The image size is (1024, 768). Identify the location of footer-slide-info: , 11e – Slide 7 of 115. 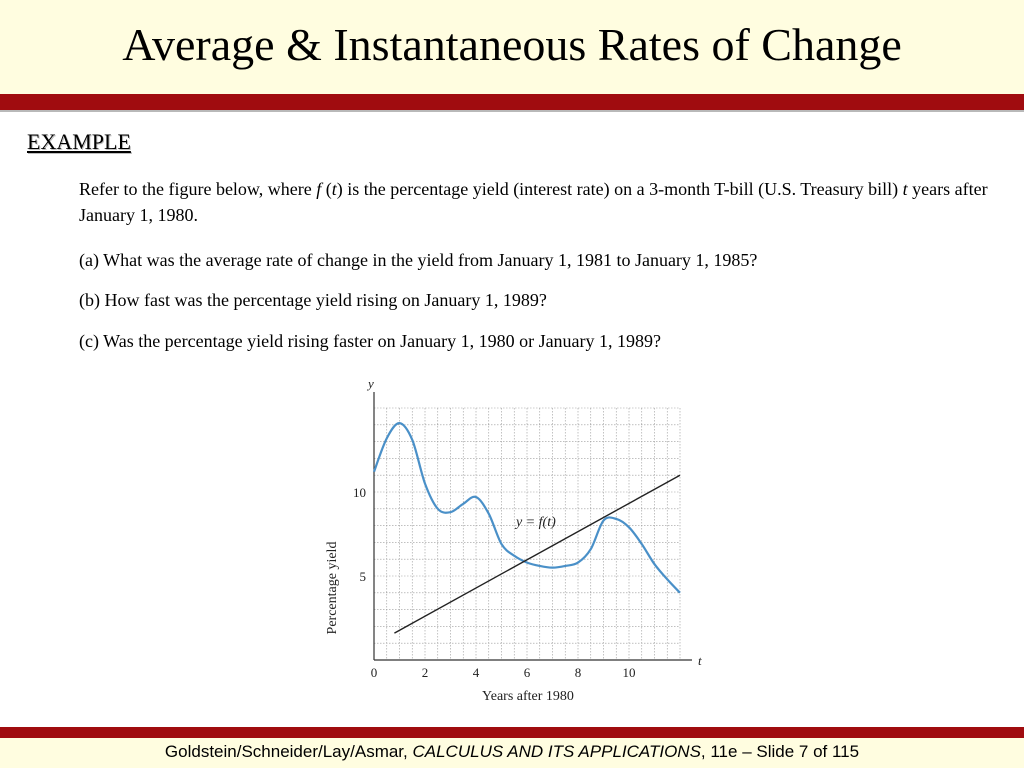
(780, 751).